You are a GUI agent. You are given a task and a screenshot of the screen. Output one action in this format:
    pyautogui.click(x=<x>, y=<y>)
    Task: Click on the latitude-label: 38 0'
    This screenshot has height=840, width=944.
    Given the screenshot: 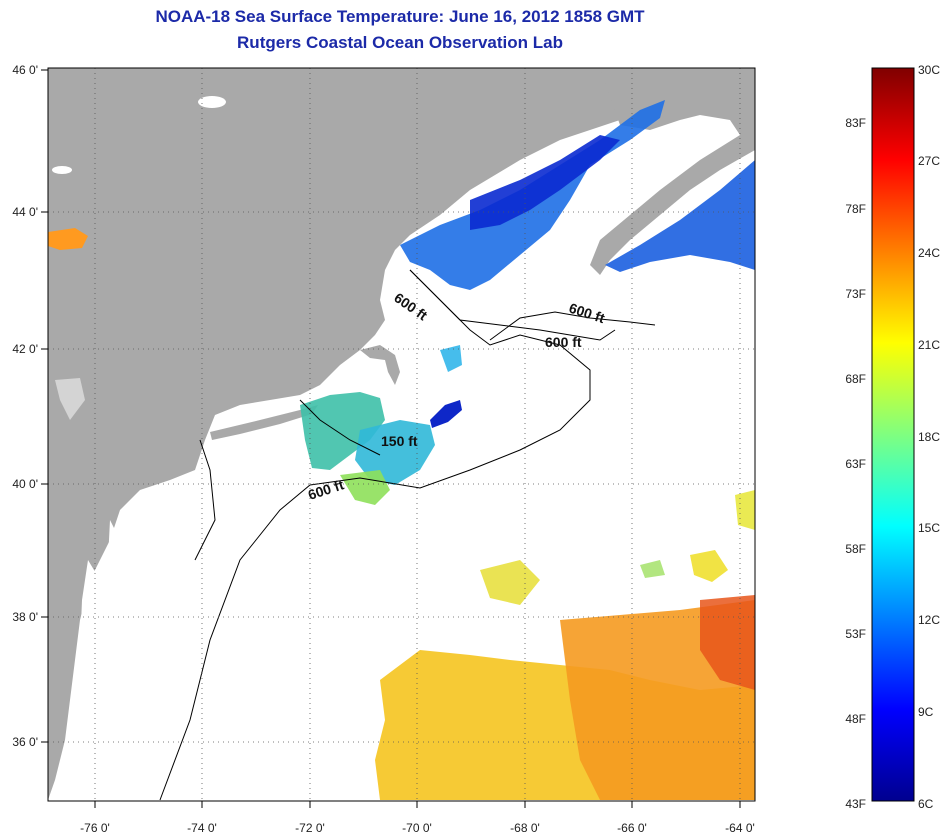 What is the action you would take?
    pyautogui.click(x=25, y=617)
    